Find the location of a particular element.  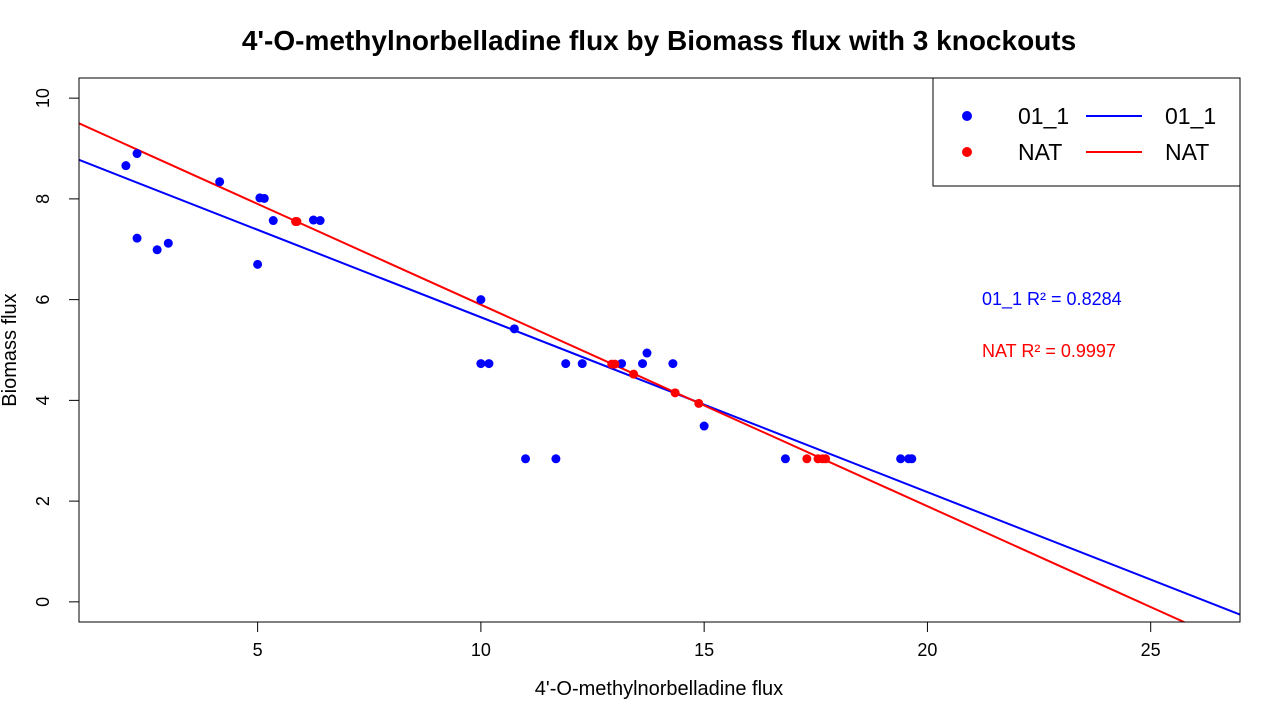

x-tick-label: 15 is located at coordinates (704, 650).